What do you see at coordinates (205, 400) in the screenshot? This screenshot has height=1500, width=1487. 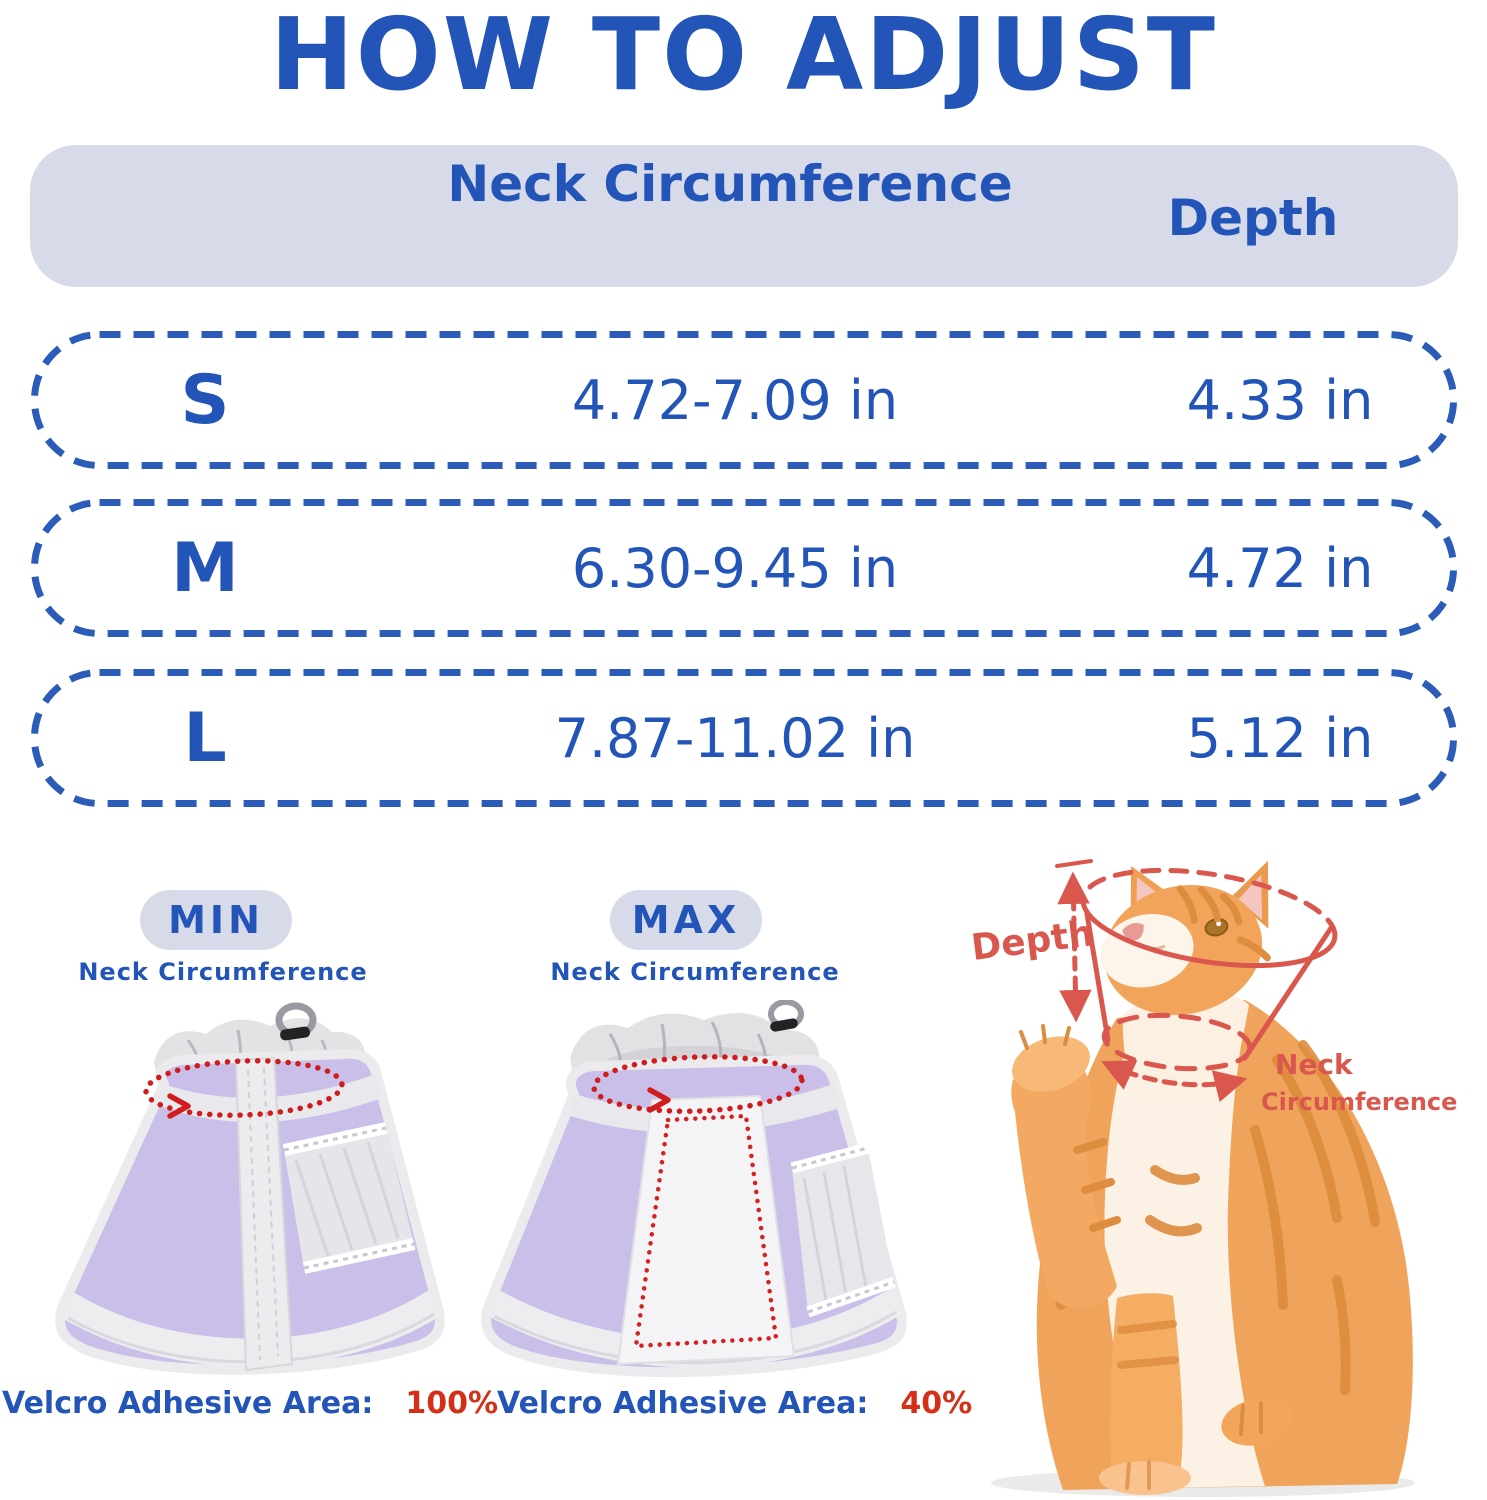 I see `size-label: S` at bounding box center [205, 400].